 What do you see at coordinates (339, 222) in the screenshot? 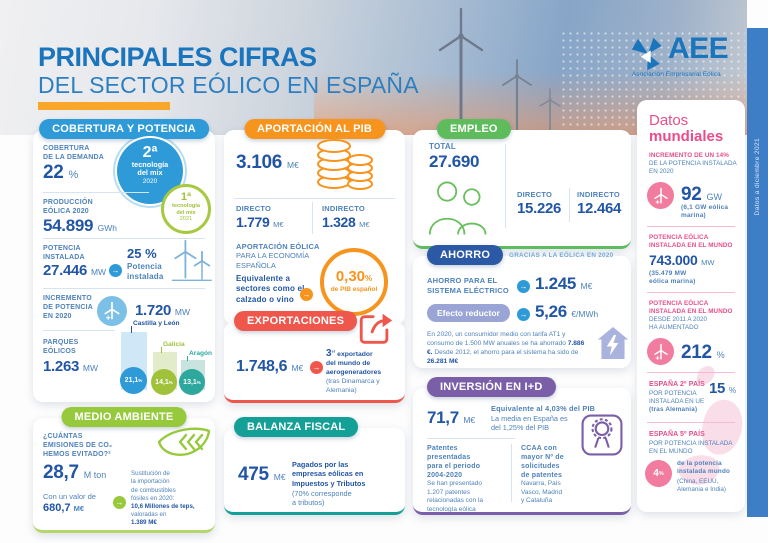
I see `value: 1.328` at bounding box center [339, 222].